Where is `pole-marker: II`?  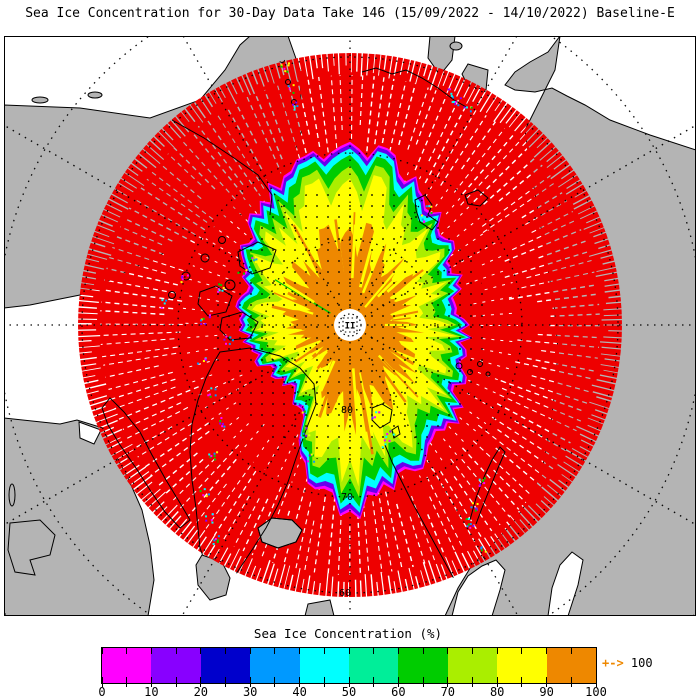
pole-marker: II is located at coordinates (350, 327).